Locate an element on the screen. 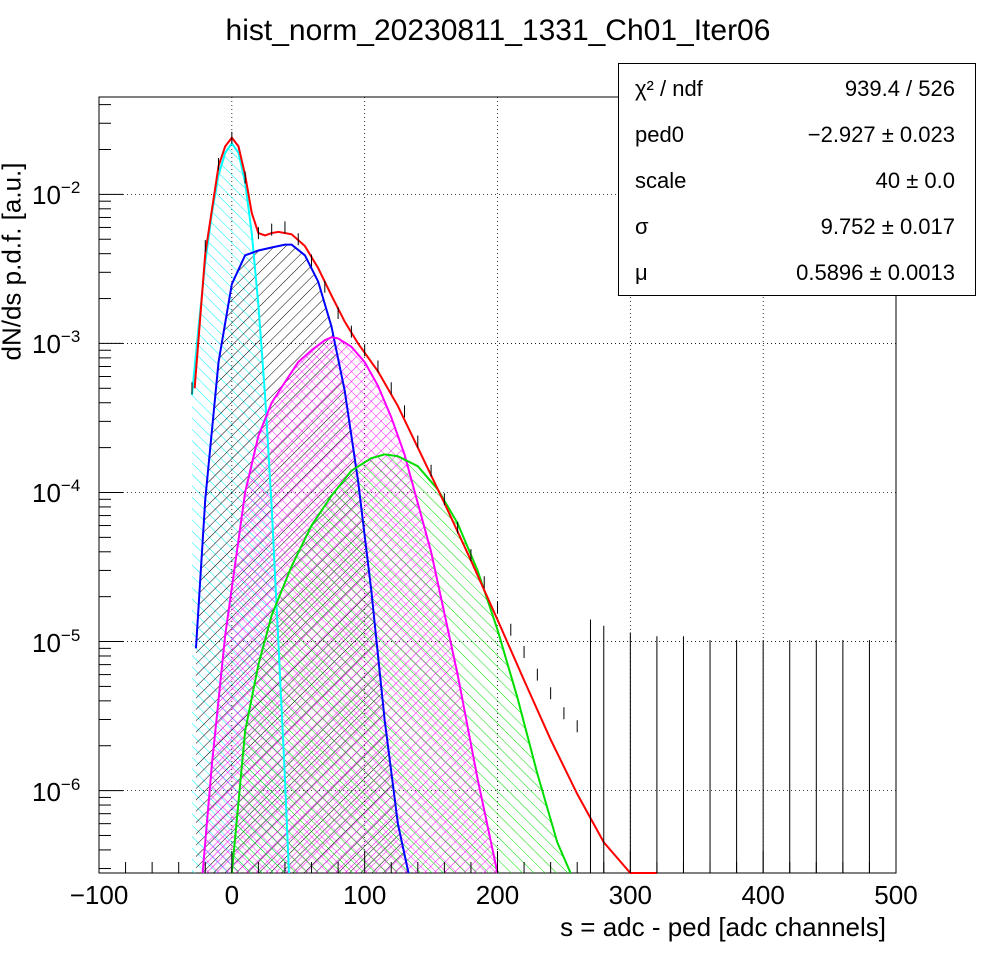  x-tick-label: −100 is located at coordinates (99, 895).